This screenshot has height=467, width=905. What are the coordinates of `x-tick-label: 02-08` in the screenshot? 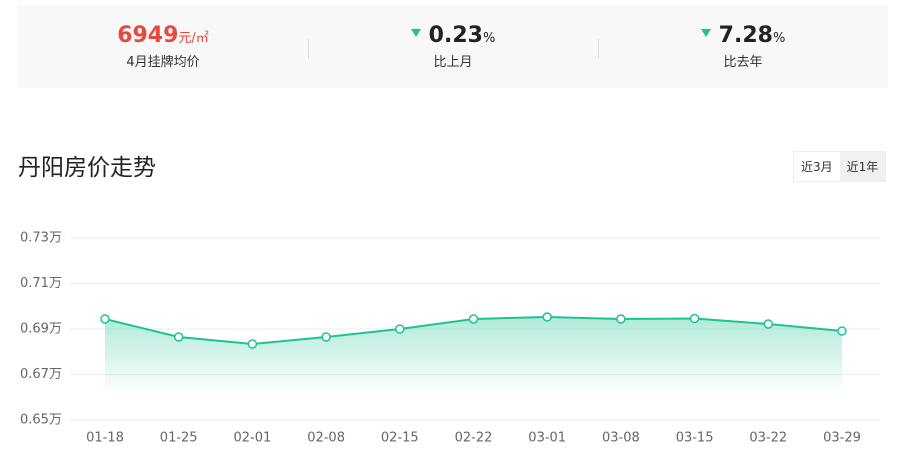 It's located at (326, 438).